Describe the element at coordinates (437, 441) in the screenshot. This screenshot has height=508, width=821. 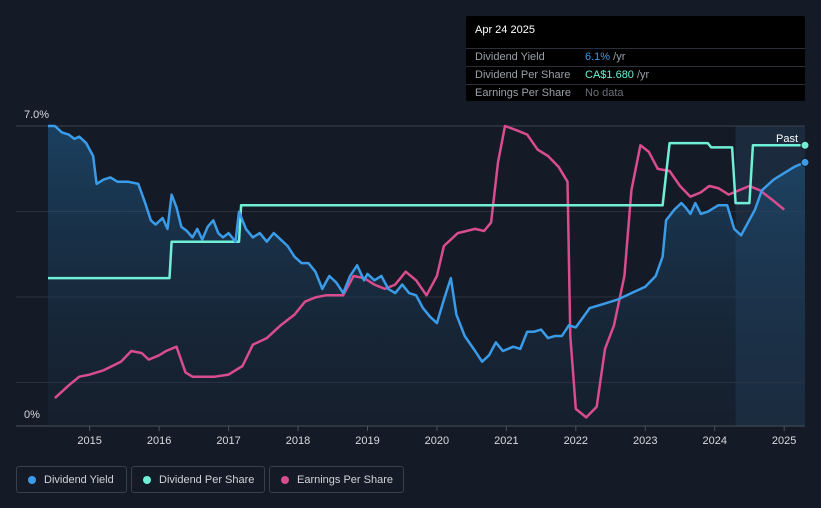
I see `x-tick-label: 2020` at that location.